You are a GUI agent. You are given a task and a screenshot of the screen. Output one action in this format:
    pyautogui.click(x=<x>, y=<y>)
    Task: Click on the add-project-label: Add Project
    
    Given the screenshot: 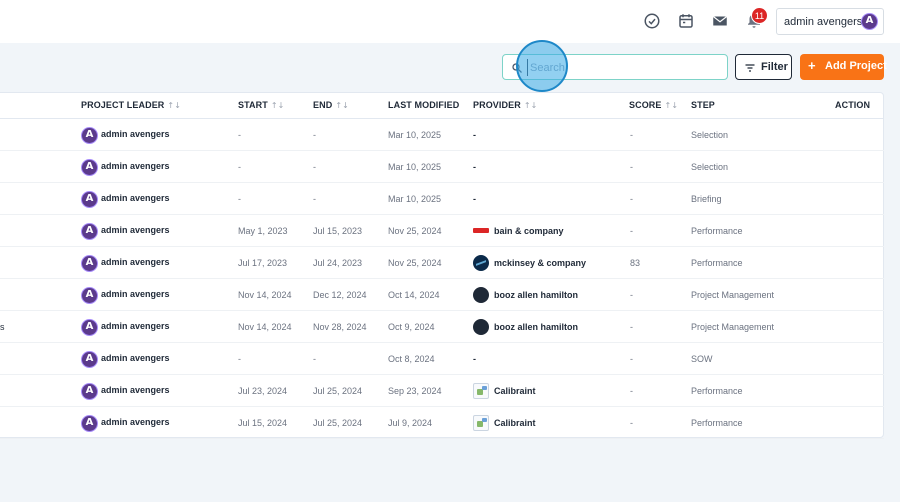 What is the action you would take?
    pyautogui.click(x=856, y=66)
    